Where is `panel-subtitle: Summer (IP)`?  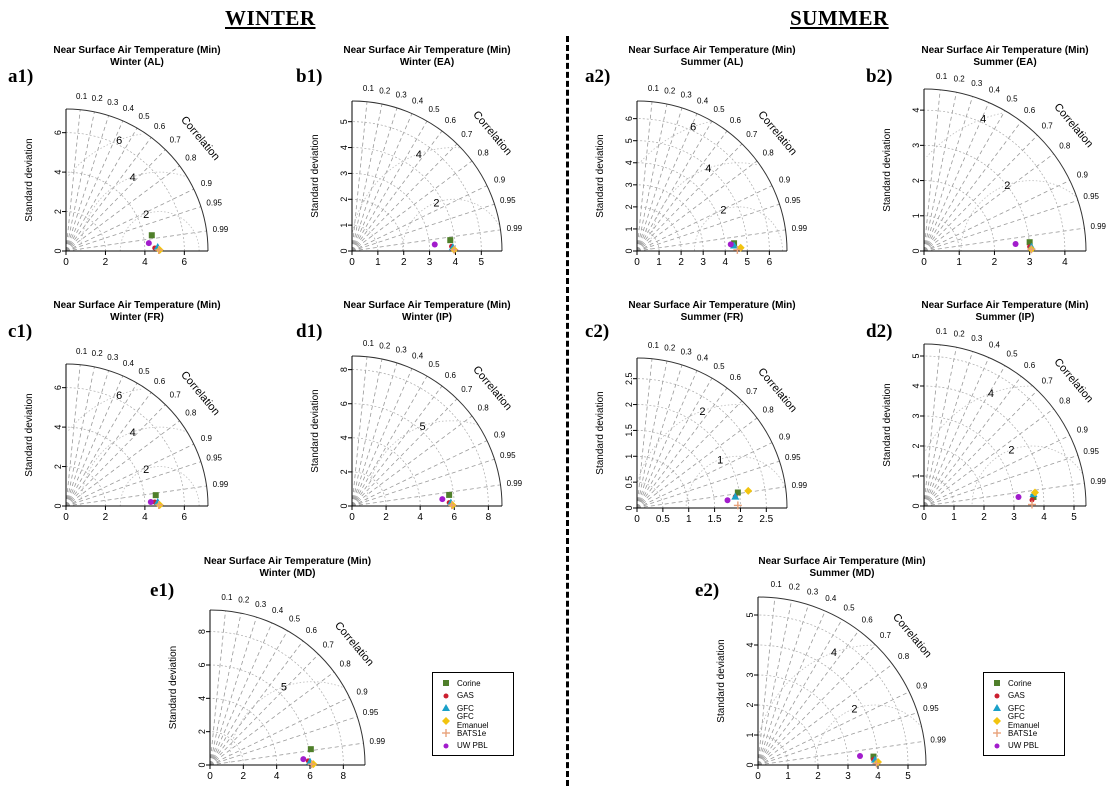 panel-subtitle: Summer (IP) is located at coordinates (1005, 317).